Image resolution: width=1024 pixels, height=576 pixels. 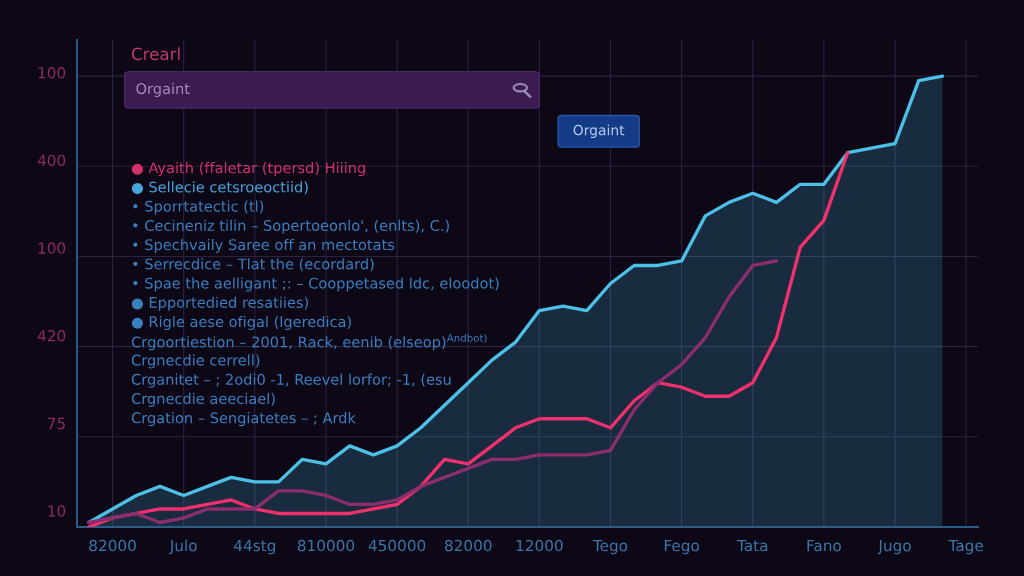 I want to click on annotation: • Serrecdice – Tlat the (ecordard), so click(x=253, y=265).